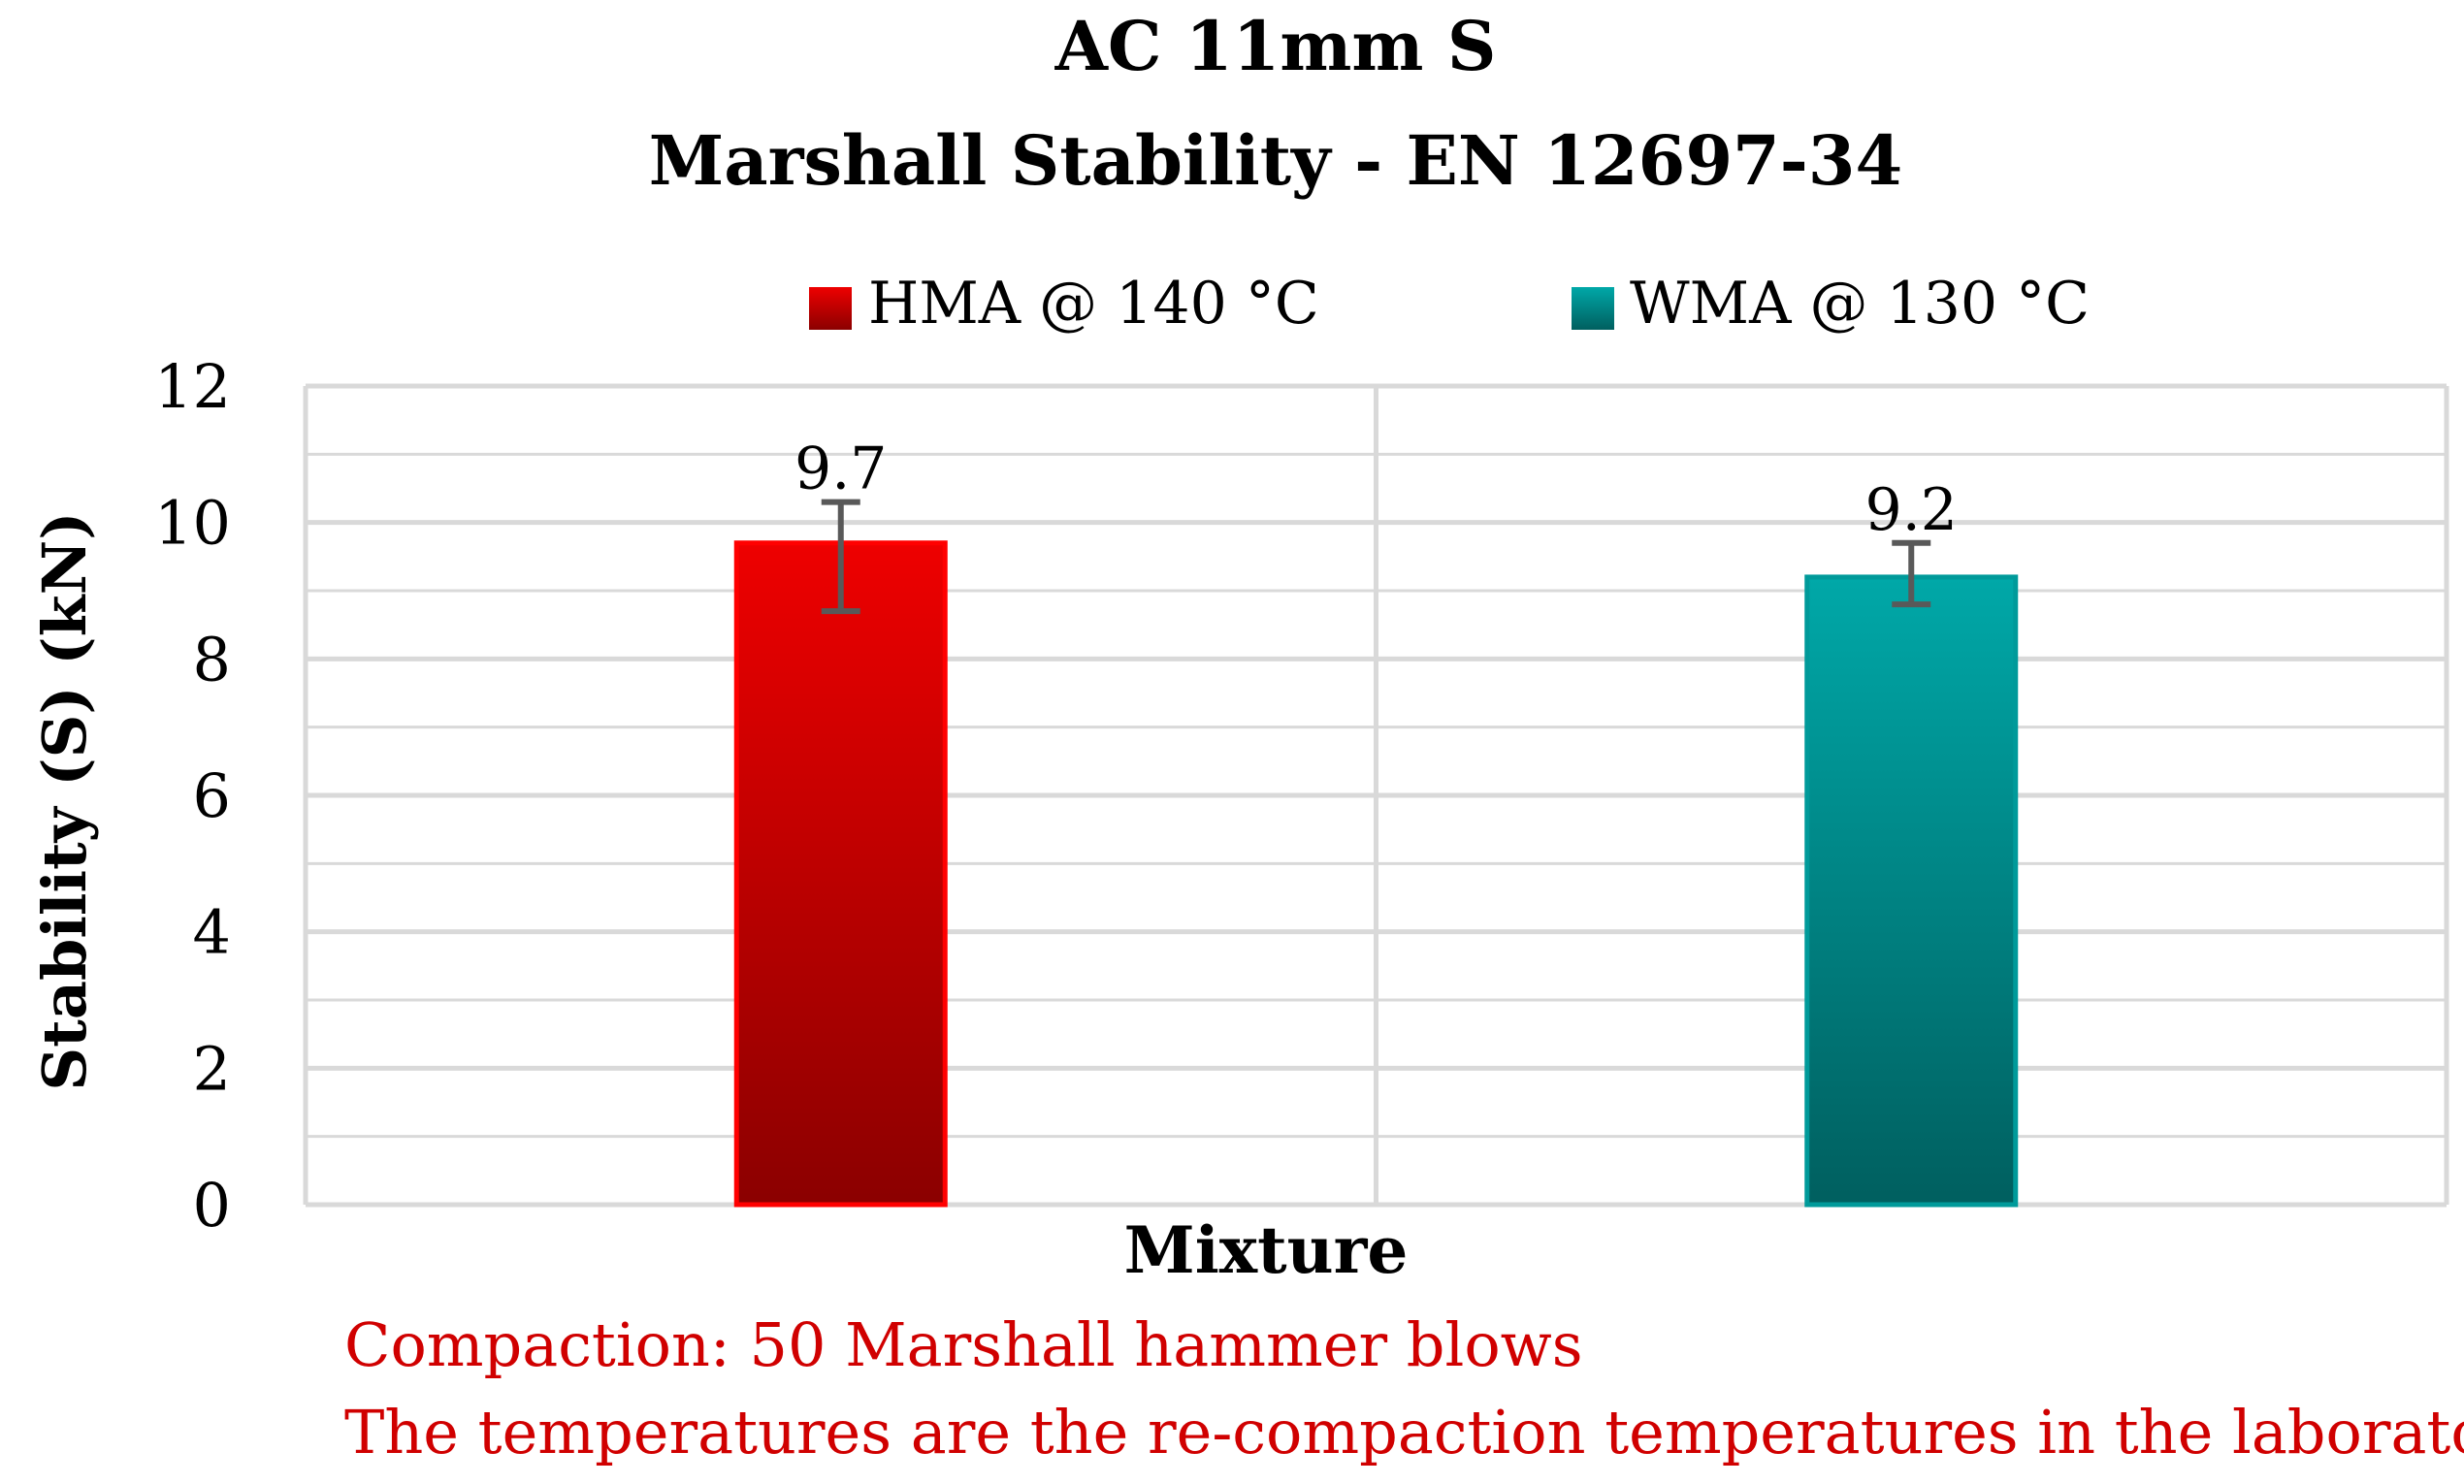 This screenshot has height=1484, width=2464. Describe the element at coordinates (212, 659) in the screenshot. I see `y-tick-label: 8` at that location.